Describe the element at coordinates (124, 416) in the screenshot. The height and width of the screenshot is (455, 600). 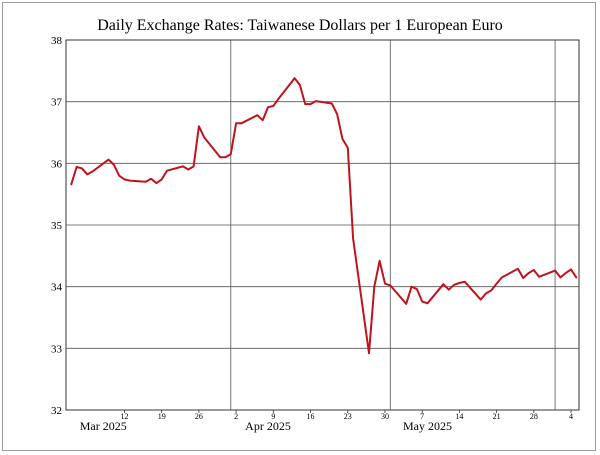
I see `x-tick-label: 12` at that location.